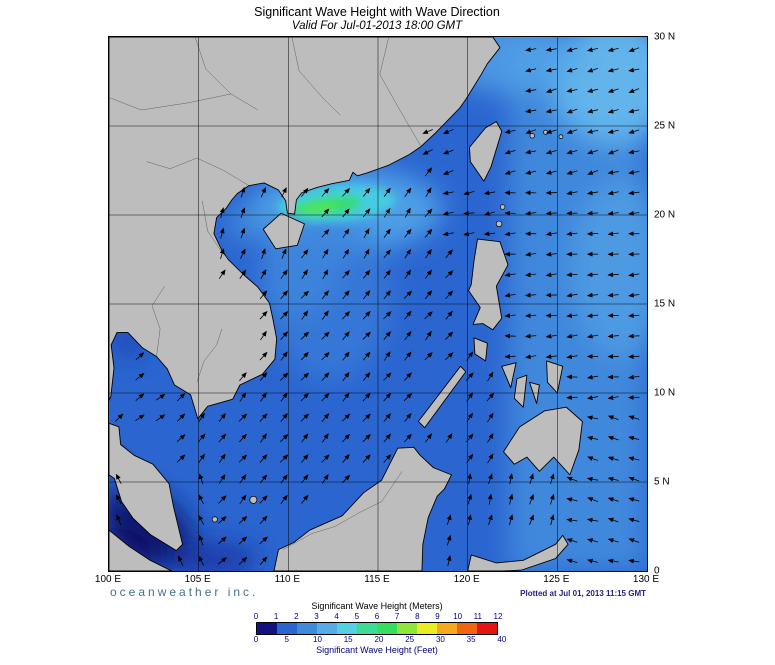  Describe the element at coordinates (377, 606) in the screenshot. I see `legend-title-meters: Significant Wave Height (Meters)` at that location.